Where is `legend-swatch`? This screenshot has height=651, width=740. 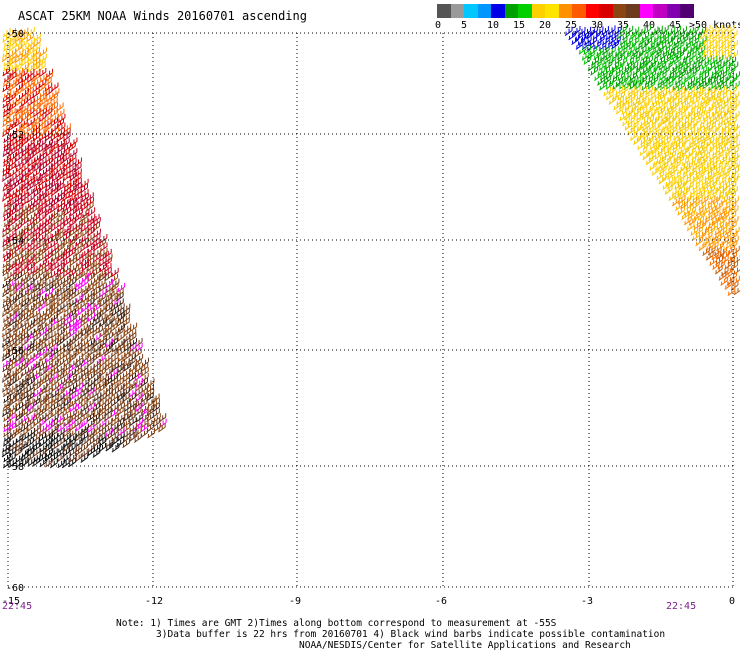
legend-swatch is located at coordinates (511, 11).